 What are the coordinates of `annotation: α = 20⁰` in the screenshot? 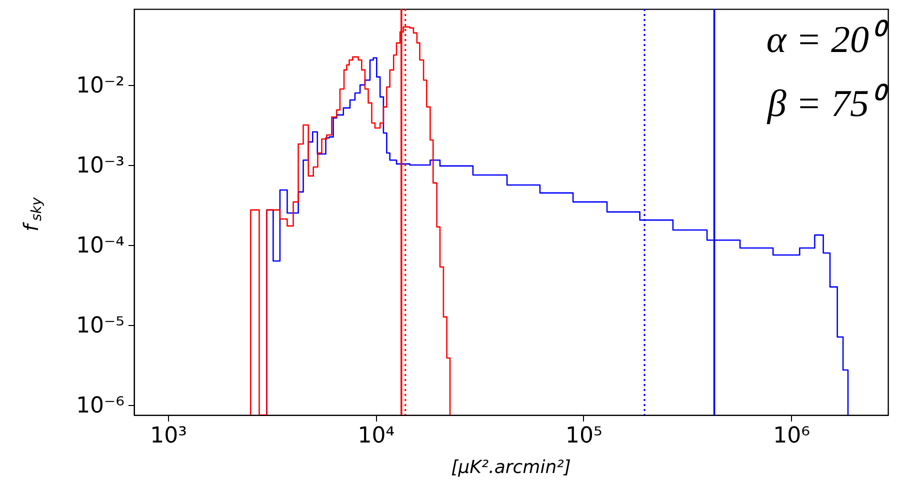 It's located at (827, 40).